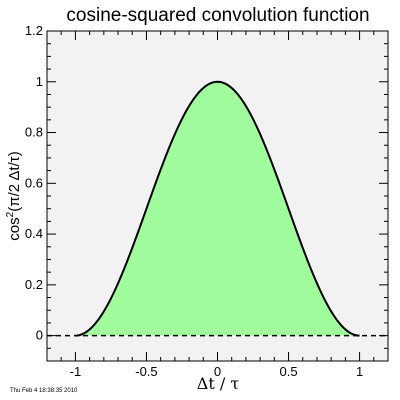 The image size is (400, 400). I want to click on y-tick-label: 1.2, so click(34, 30).